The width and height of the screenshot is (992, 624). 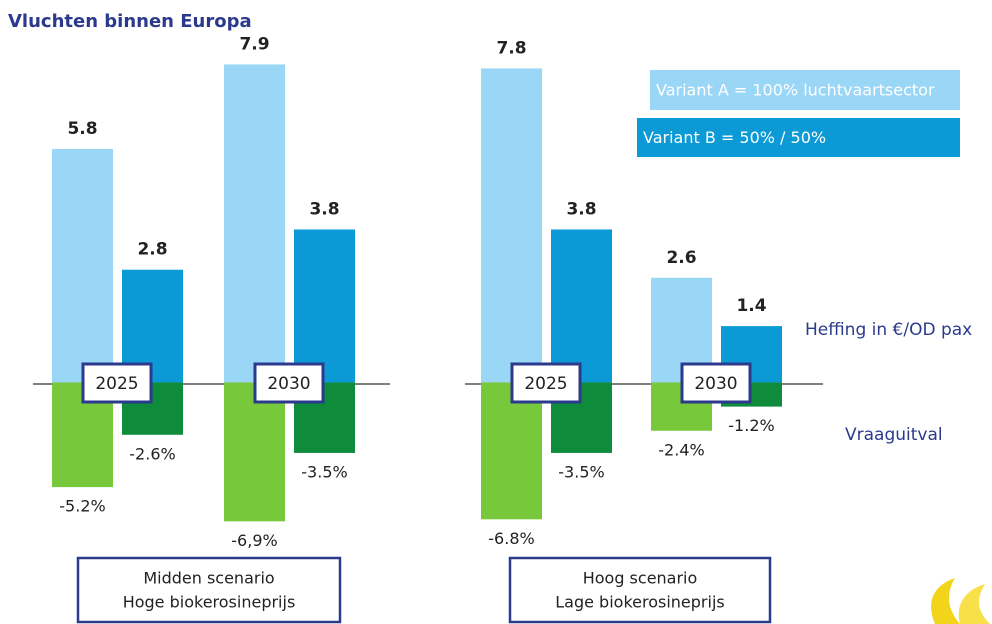 I want to click on scenario-label: Lage biokerosineprijs, so click(x=639, y=602).